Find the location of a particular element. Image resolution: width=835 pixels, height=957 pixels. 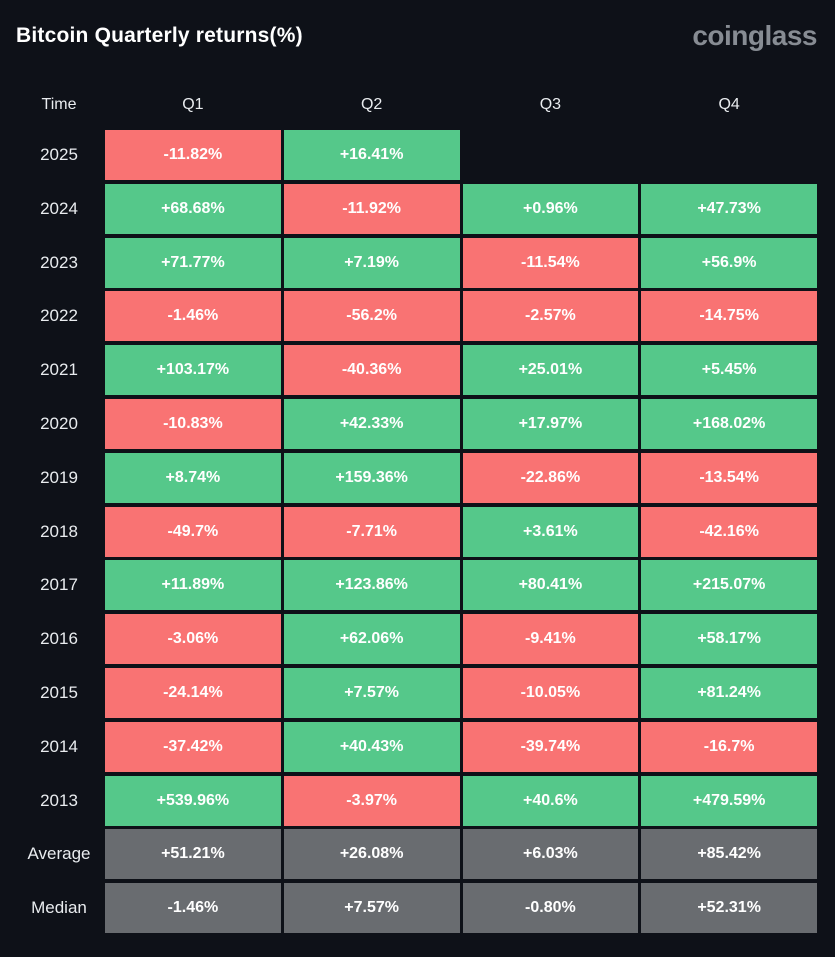

row-label: 2020 is located at coordinates (59, 423).